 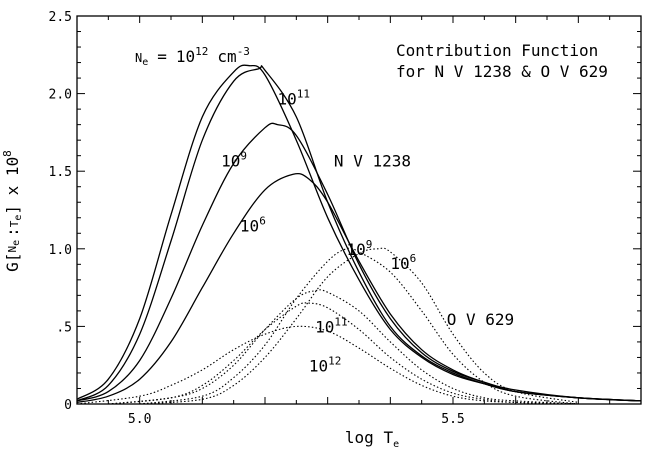 What do you see at coordinates (60, 95) in the screenshot?
I see `y-tick-label: 2.0` at bounding box center [60, 95].